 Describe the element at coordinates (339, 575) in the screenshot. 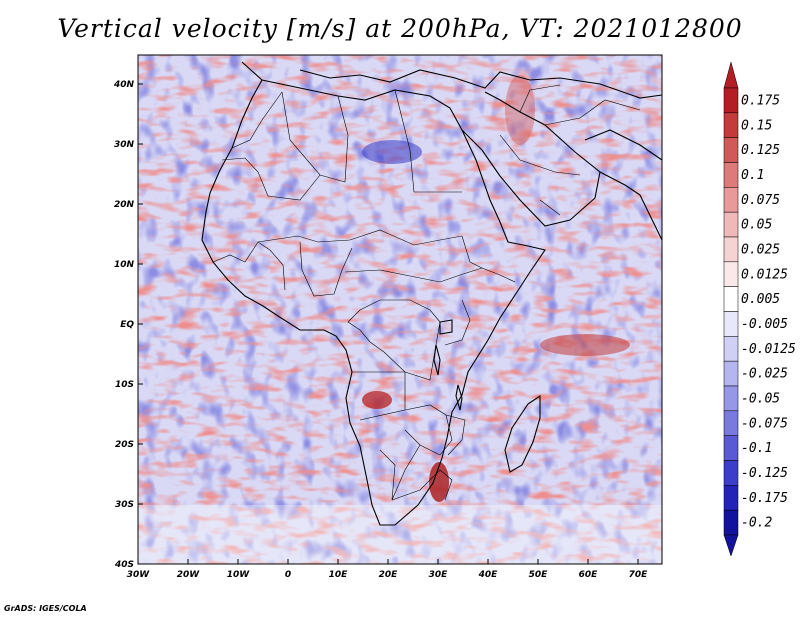

I see `lon-label-10E: 10E` at that location.